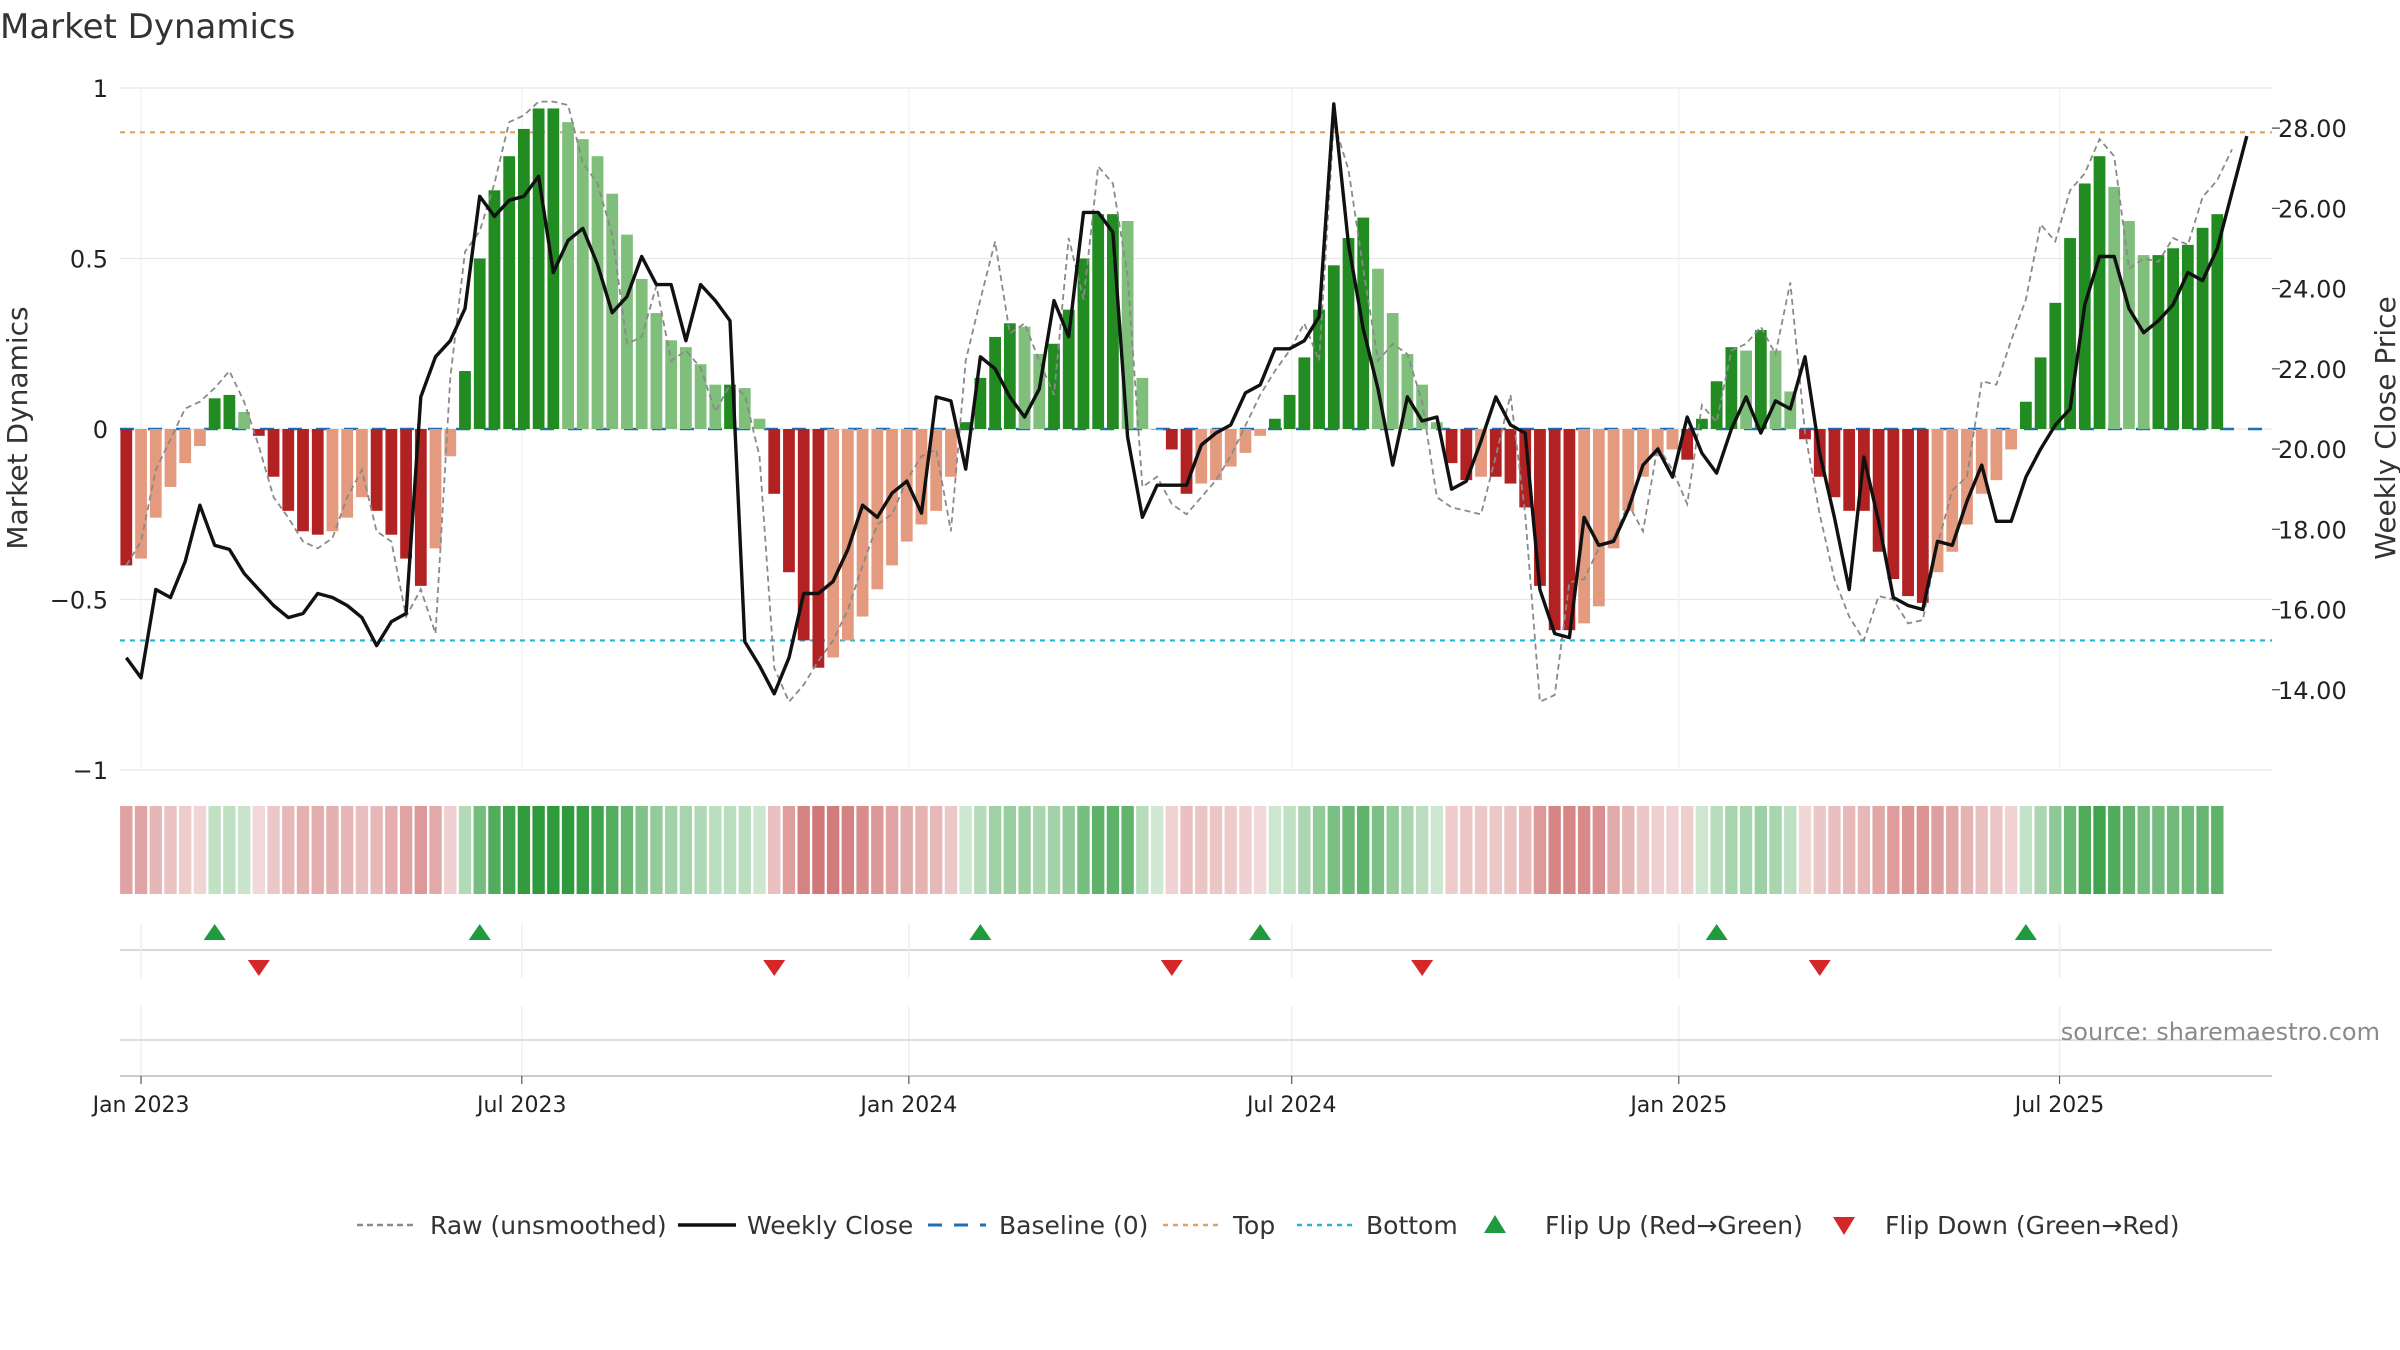 This screenshot has width=2400, height=1350. What do you see at coordinates (1677, 1105) in the screenshot?
I see `x-tick-label: Jan 2025` at bounding box center [1677, 1105].